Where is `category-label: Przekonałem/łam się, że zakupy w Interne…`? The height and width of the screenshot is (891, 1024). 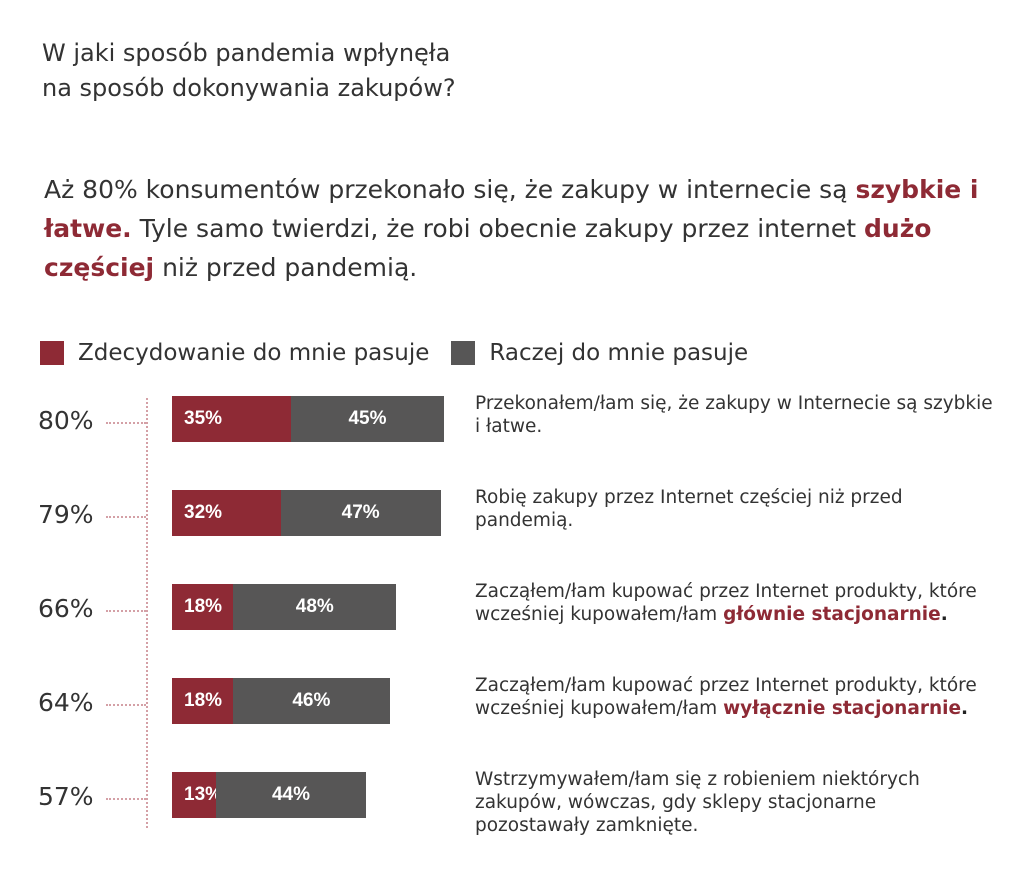
category-label: Przekonałem/łam się, że zakupy w Interne… is located at coordinates (735, 415).